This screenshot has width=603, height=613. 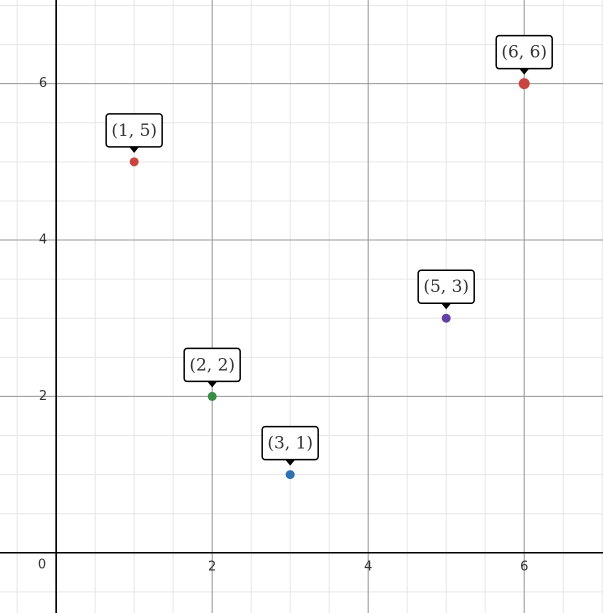 What do you see at coordinates (43, 396) in the screenshot?
I see `y-tick-label: 2` at bounding box center [43, 396].